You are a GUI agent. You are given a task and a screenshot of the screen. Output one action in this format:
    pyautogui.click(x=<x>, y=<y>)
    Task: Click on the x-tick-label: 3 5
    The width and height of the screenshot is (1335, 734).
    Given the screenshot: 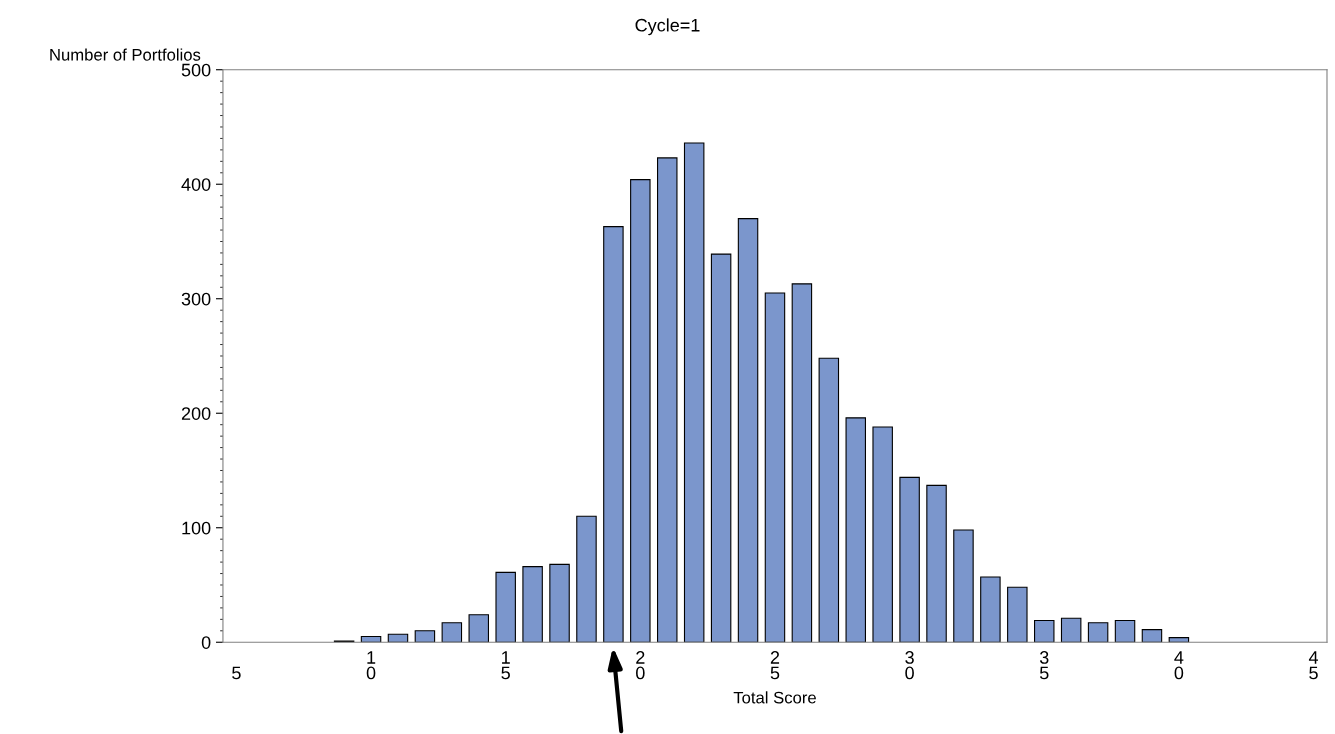 What is the action you would take?
    pyautogui.click(x=1044, y=665)
    